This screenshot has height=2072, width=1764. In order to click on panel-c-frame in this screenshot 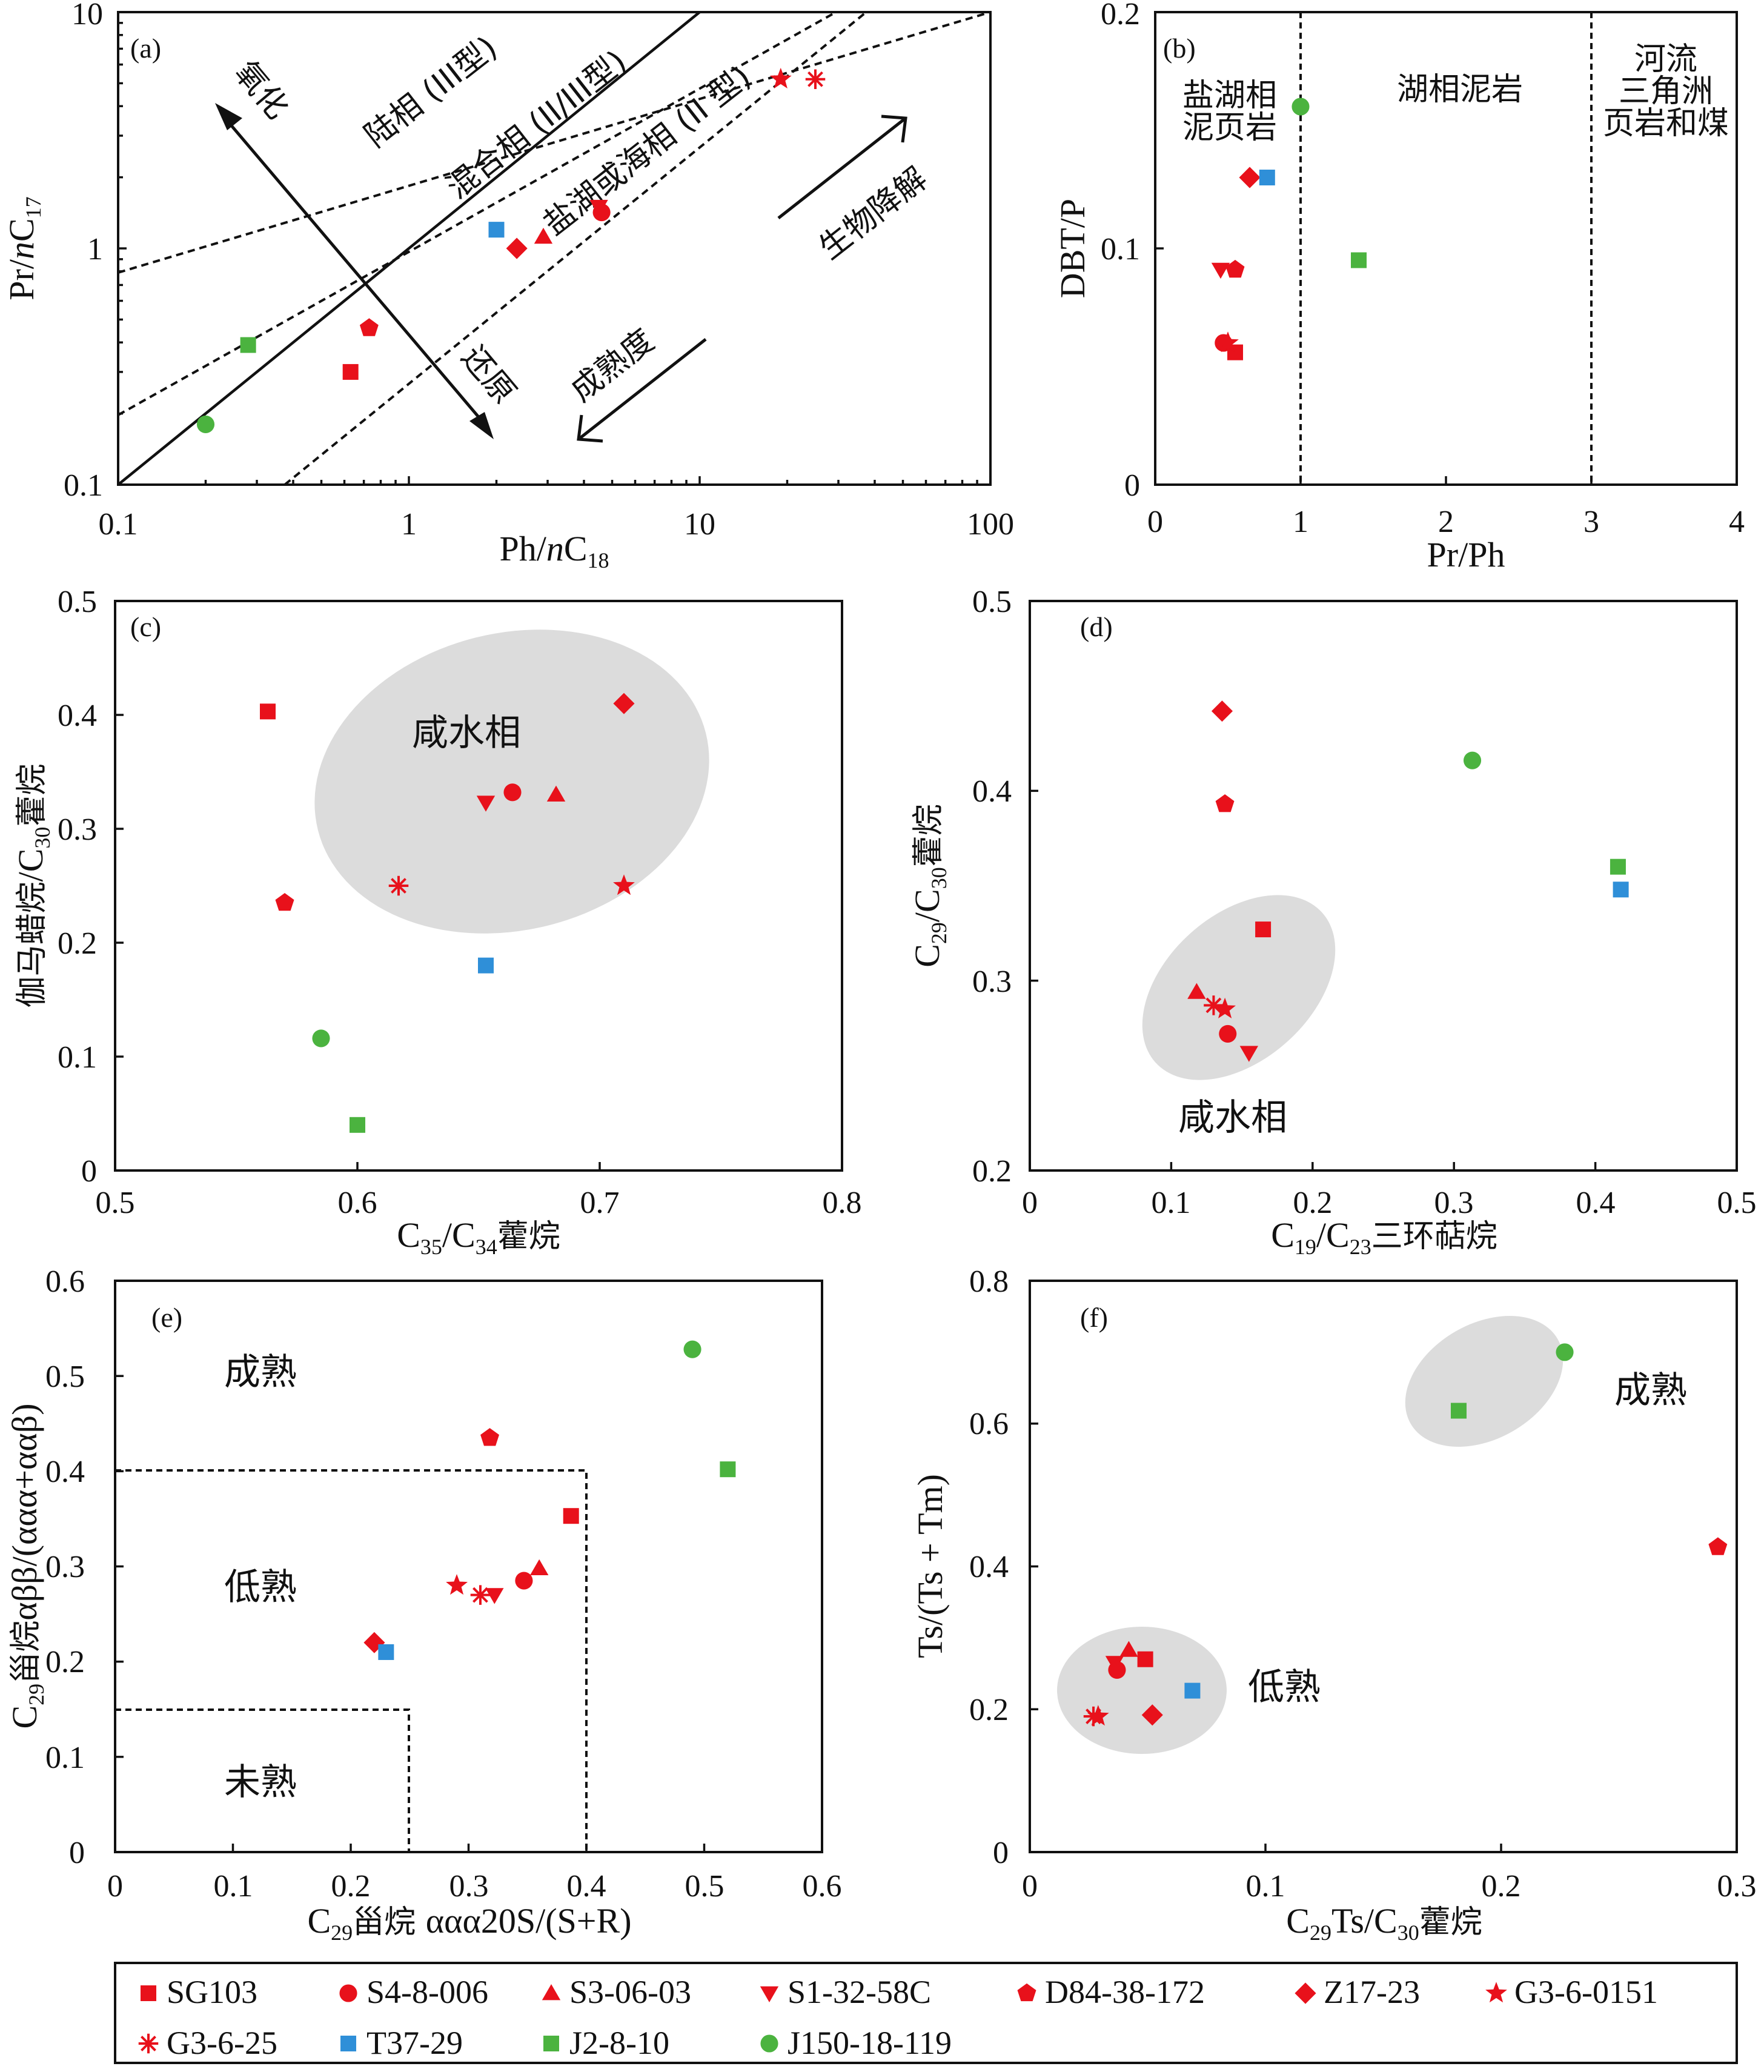, I will do `click(478, 886)`.